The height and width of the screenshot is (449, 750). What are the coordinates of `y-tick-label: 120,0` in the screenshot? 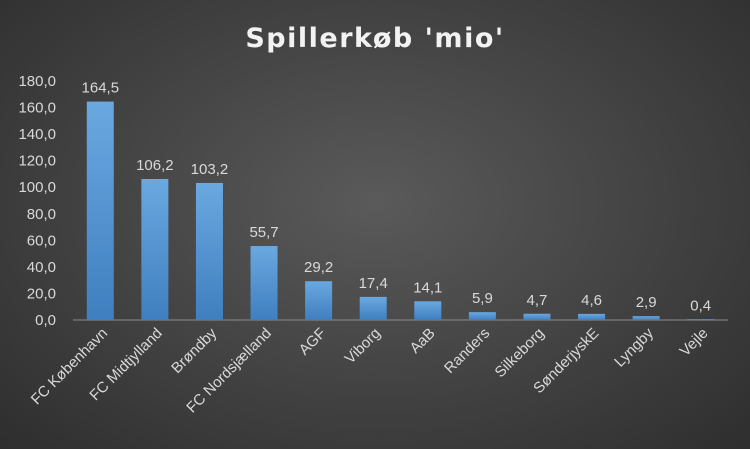 It's located at (37, 161).